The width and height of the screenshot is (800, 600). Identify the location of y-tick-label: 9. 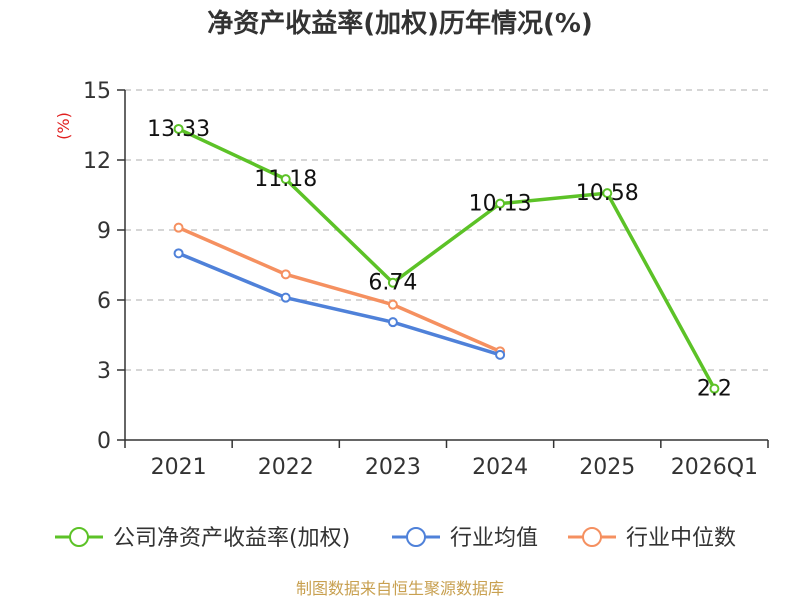
(104, 231).